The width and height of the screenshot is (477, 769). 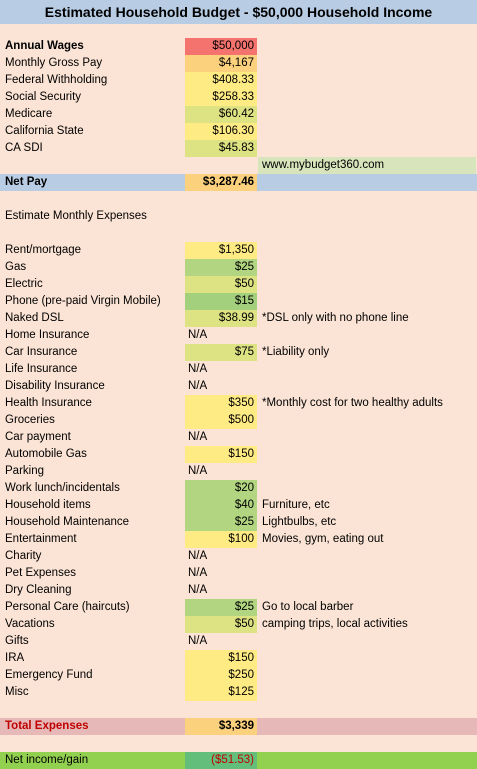 I want to click on expense-value: $20, so click(x=221, y=488).